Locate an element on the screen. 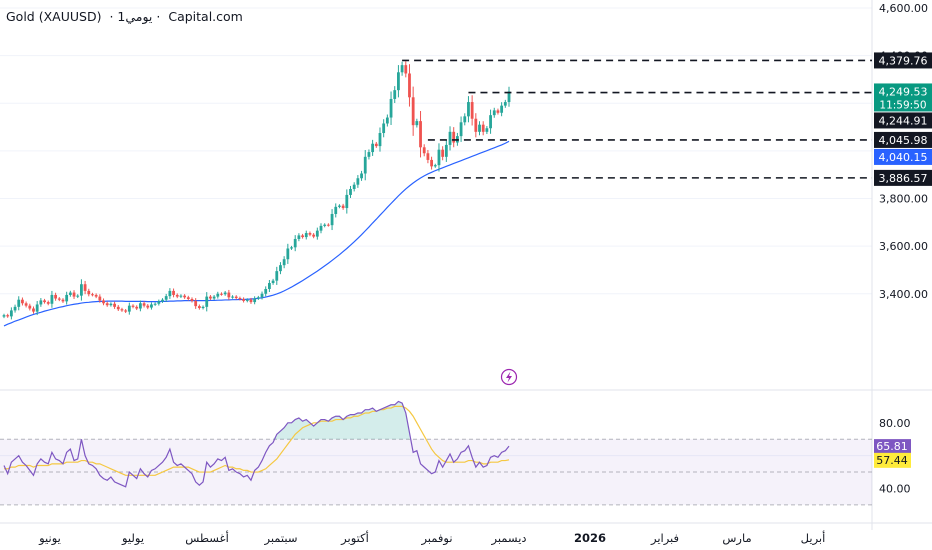  rsi-line is located at coordinates (256, 444).